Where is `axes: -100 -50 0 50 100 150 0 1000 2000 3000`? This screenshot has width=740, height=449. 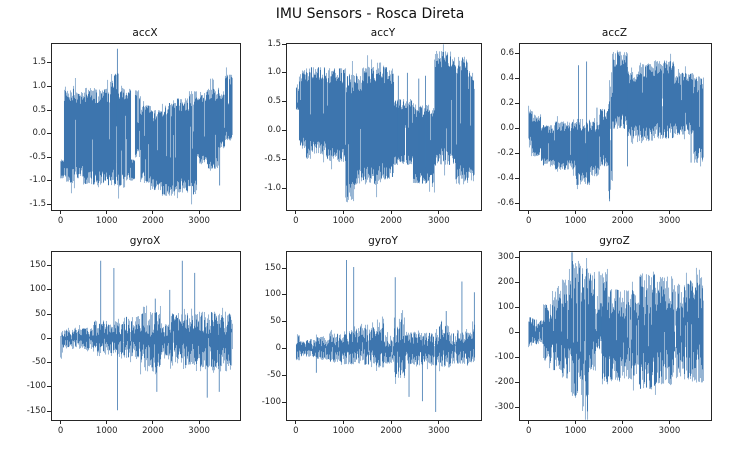
axes: -100 -50 0 50 100 150 0 1000 2000 3000 is located at coordinates (372, 343).